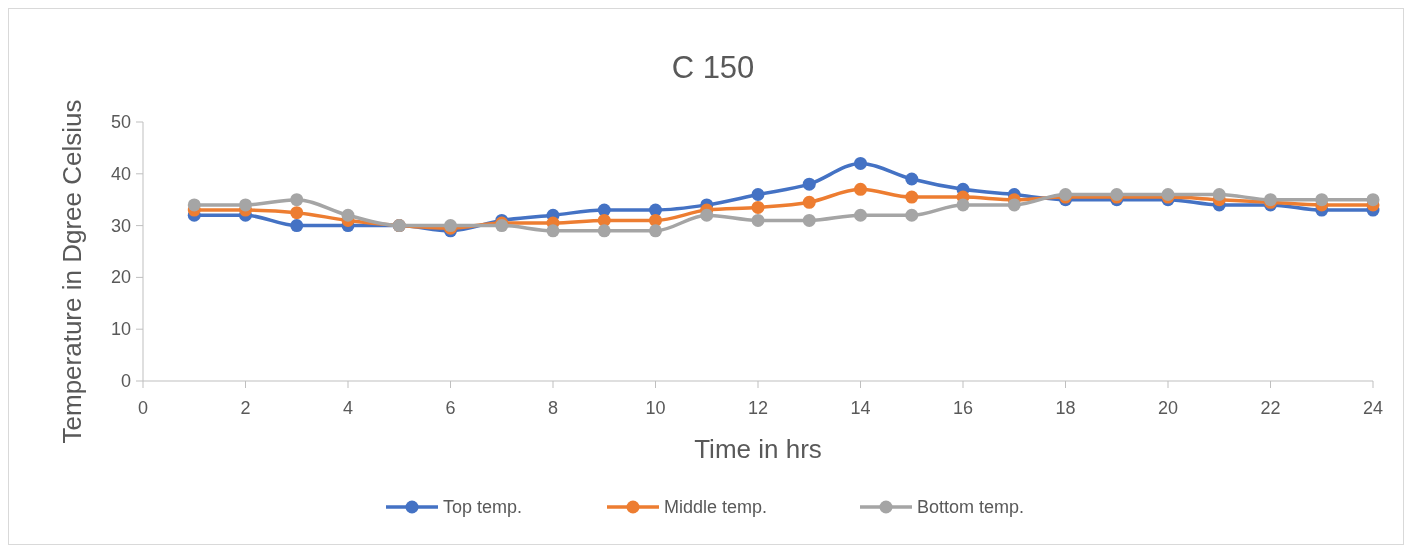  What do you see at coordinates (120, 225) in the screenshot?
I see `y-tick-label: 30` at bounding box center [120, 225].